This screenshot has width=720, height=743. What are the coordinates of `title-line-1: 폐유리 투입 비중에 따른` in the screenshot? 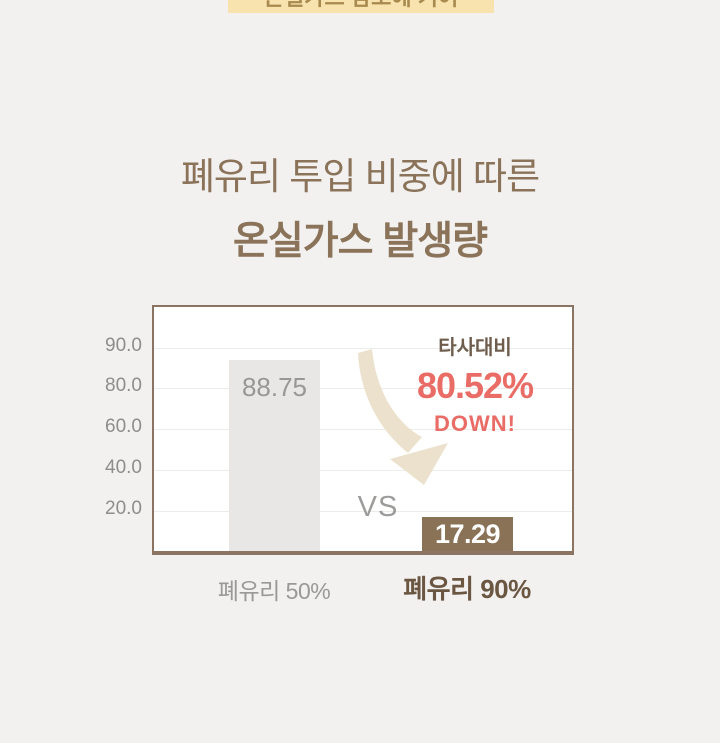 It's located at (360, 176).